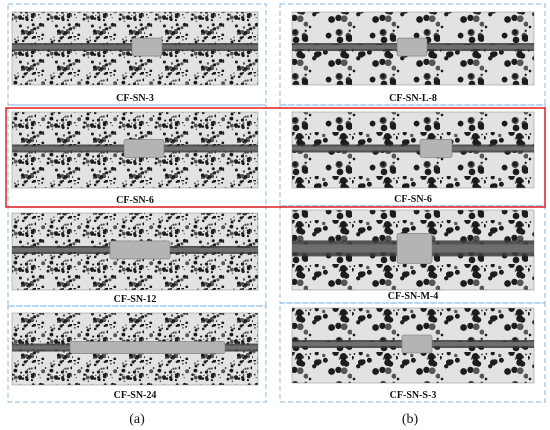 This screenshot has height=430, width=550. Describe the element at coordinates (413, 296) in the screenshot. I see `image-label: CF-SN-M-4` at that location.